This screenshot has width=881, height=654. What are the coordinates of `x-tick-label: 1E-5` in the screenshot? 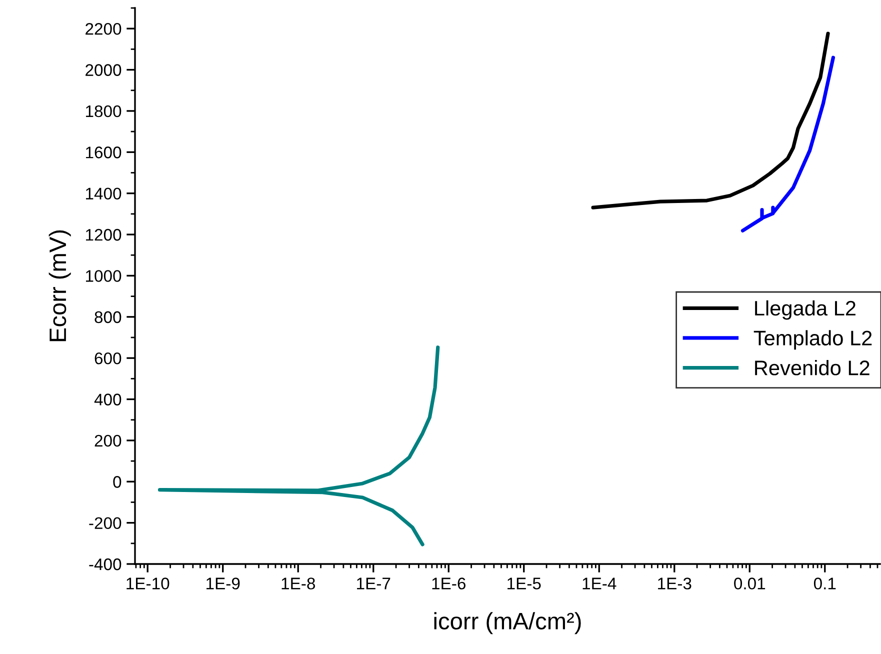 It's located at (524, 584).